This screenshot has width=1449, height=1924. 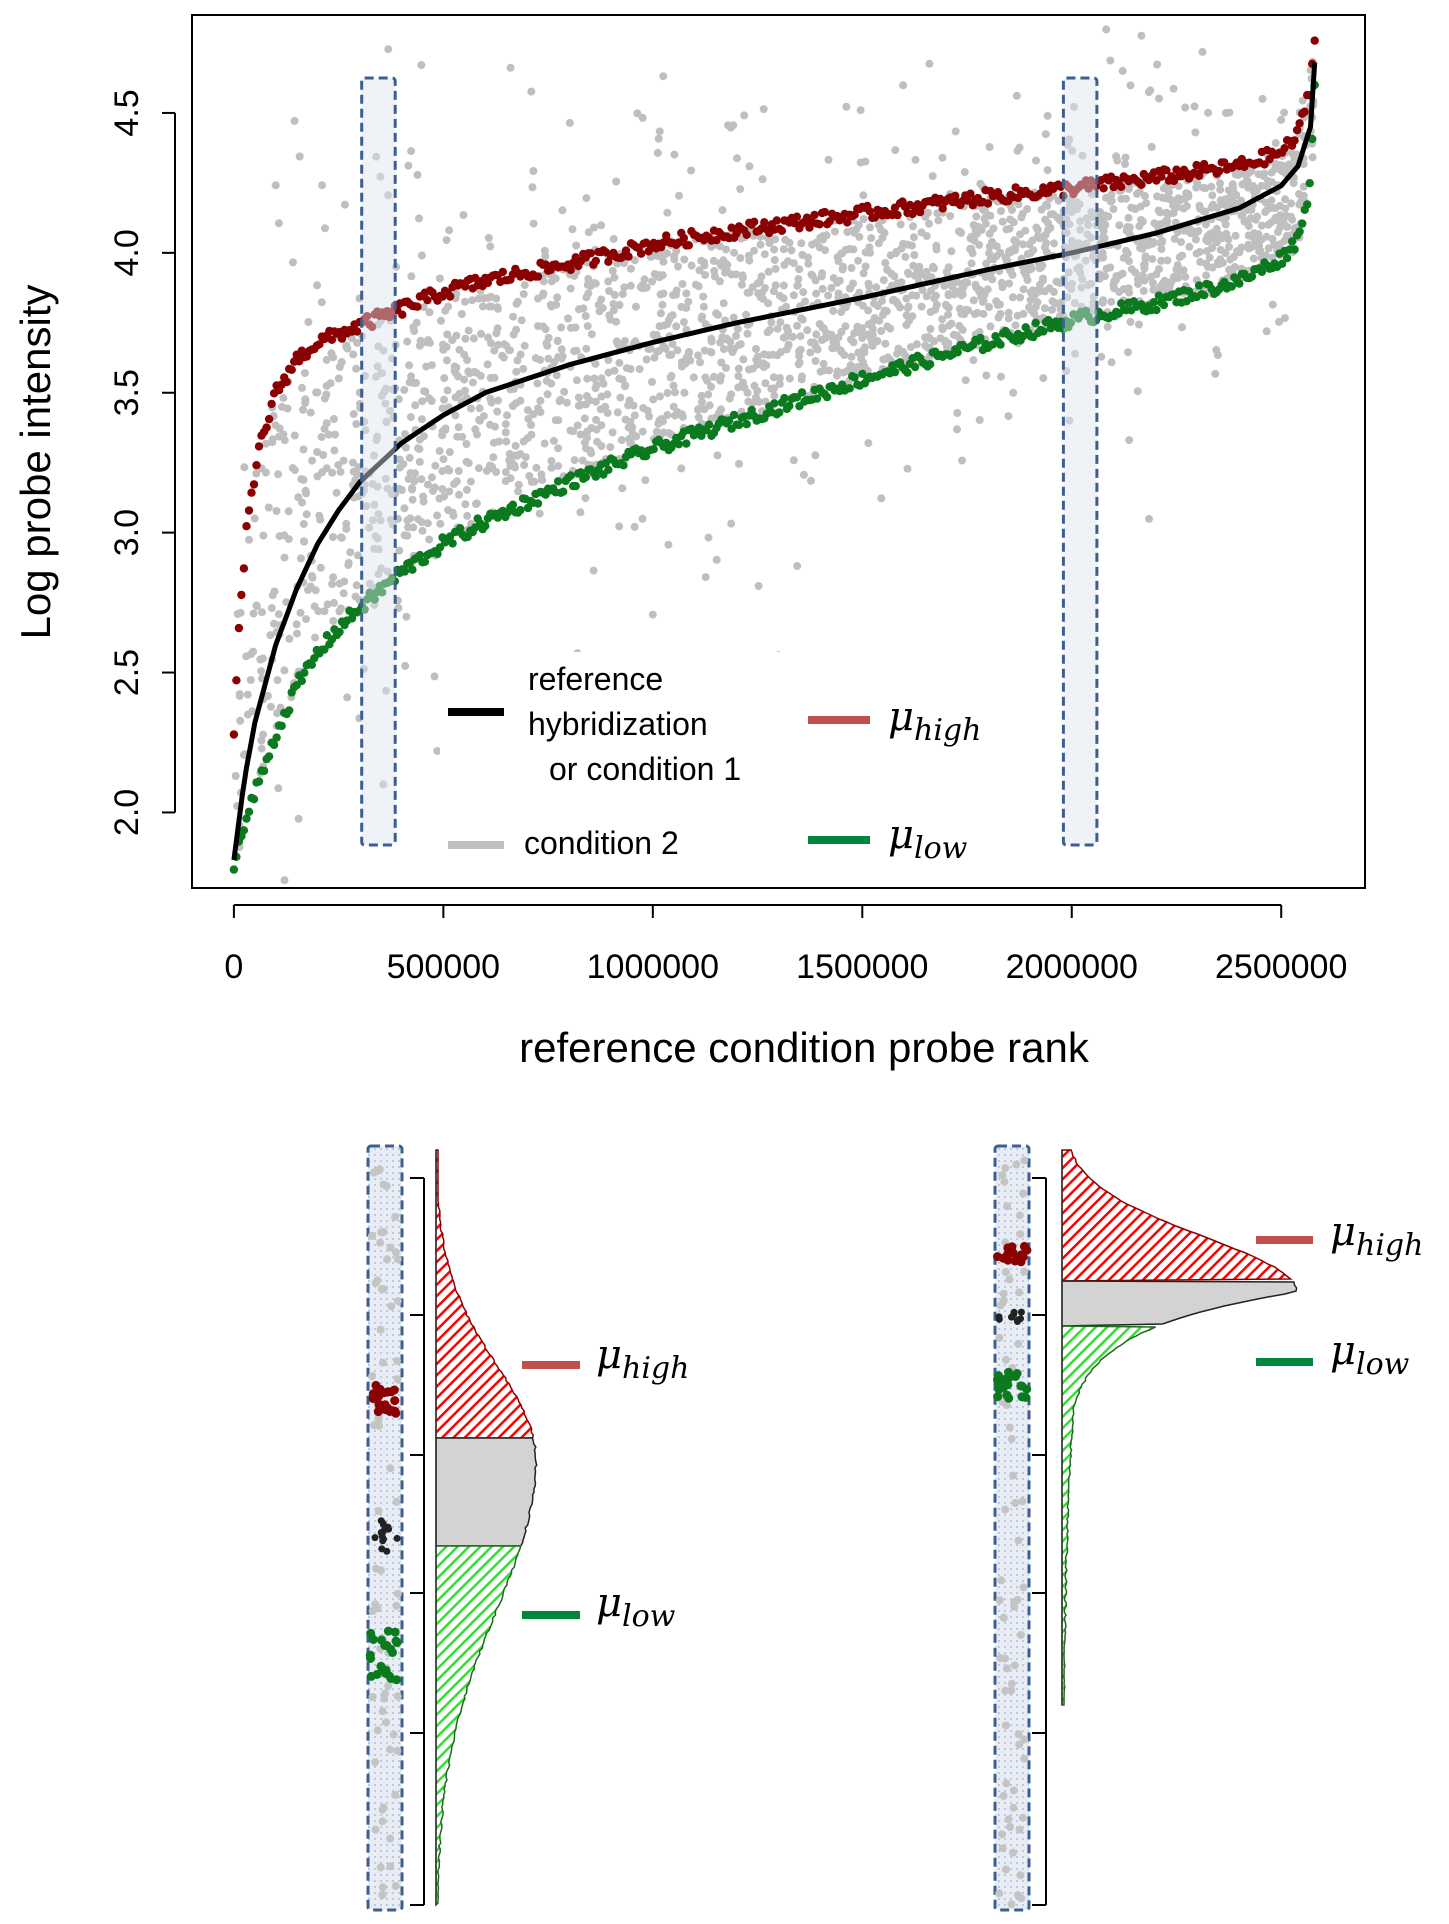 I want to click on strip-mu-high-point, so click(x=1021, y=1262).